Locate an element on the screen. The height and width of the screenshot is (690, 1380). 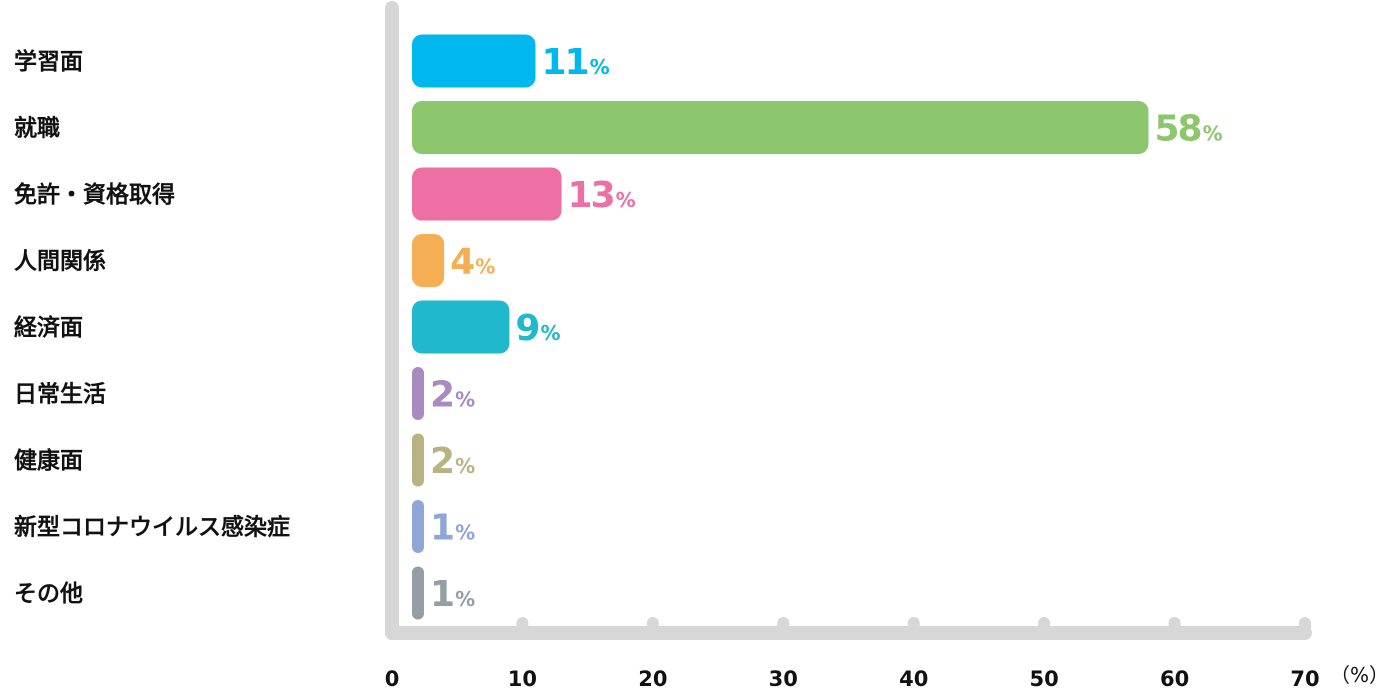
x-tick-label: 10 is located at coordinates (522, 678).